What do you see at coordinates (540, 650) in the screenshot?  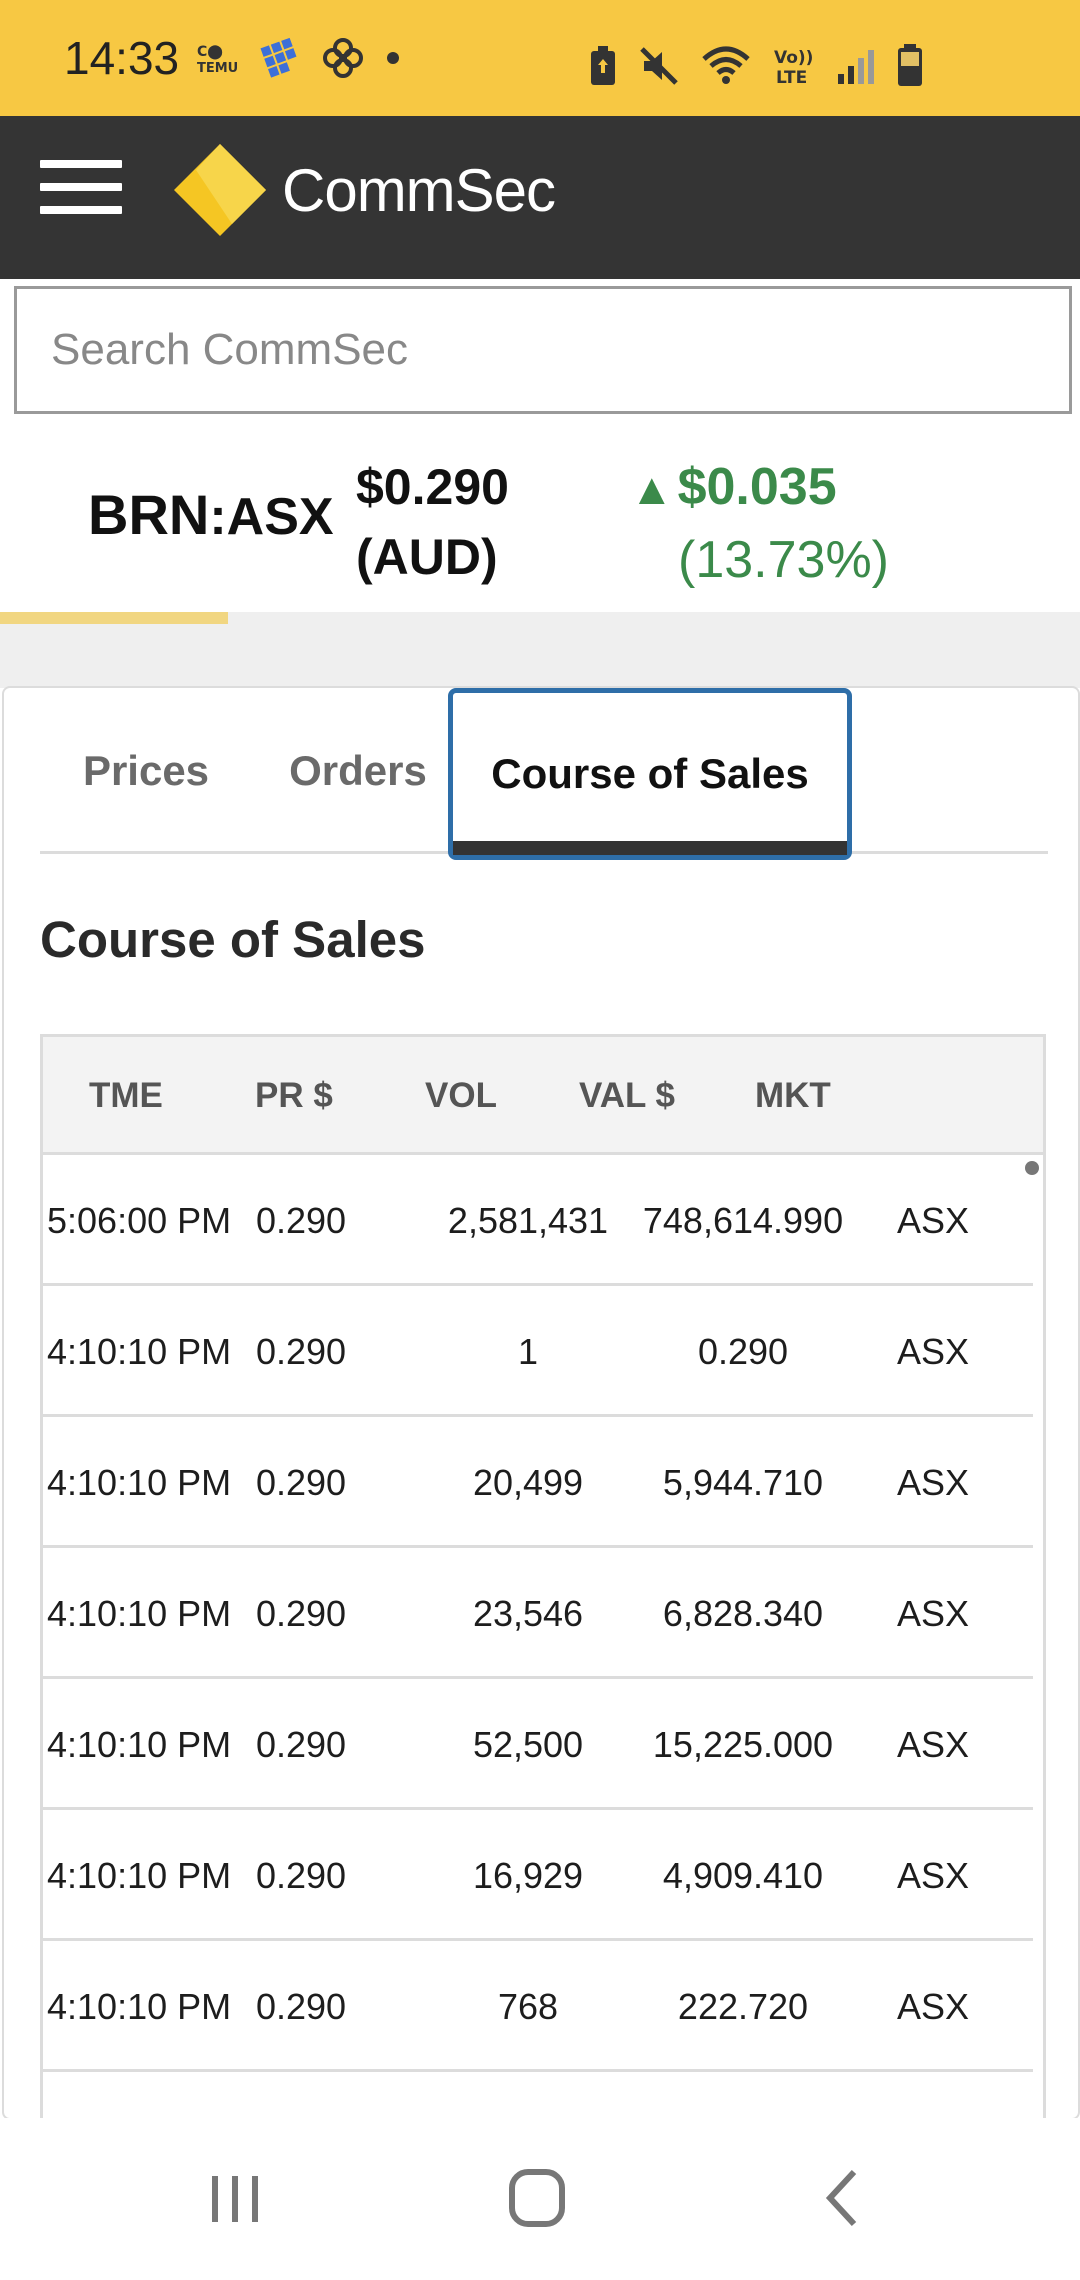 I see `loading-strip` at bounding box center [540, 650].